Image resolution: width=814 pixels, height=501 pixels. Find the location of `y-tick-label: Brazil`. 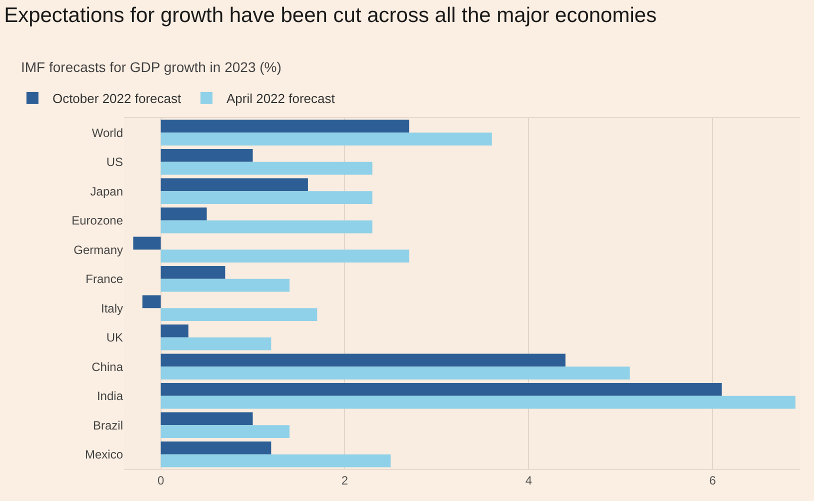

y-tick-label: Brazil is located at coordinates (107, 425).